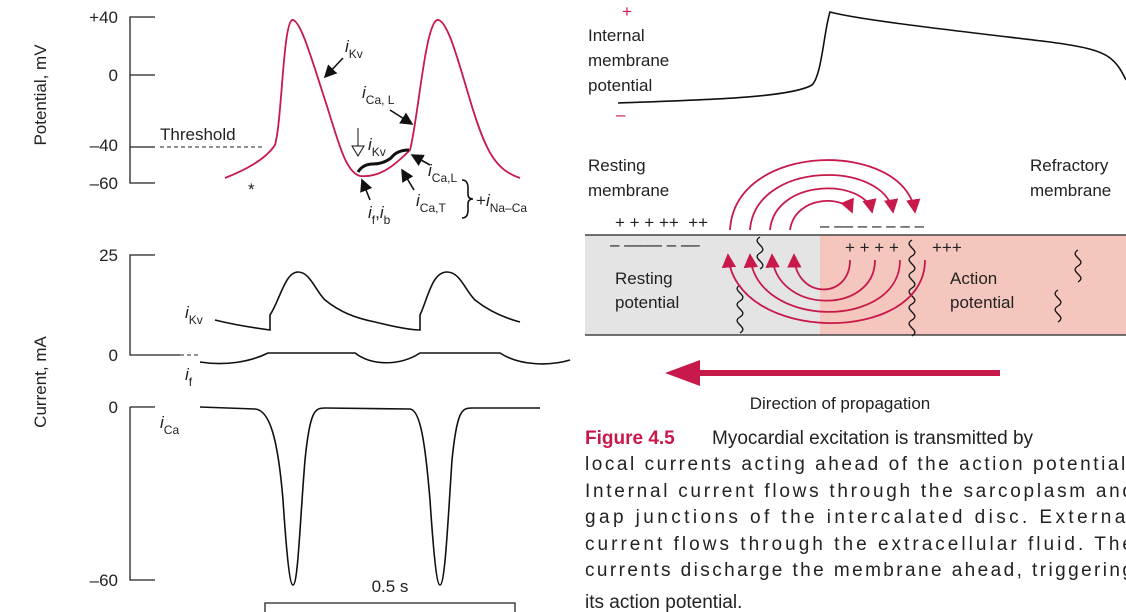 The height and width of the screenshot is (612, 1126). Describe the element at coordinates (501, 203) in the screenshot. I see `current-label: +iNa–Ca` at that location.